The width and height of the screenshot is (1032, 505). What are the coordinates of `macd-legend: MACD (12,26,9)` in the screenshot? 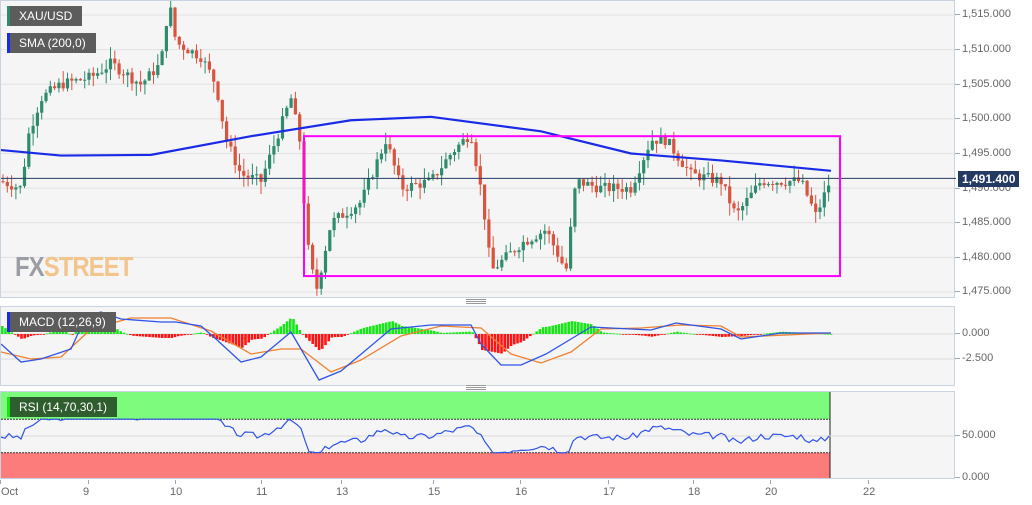 It's located at (61, 322).